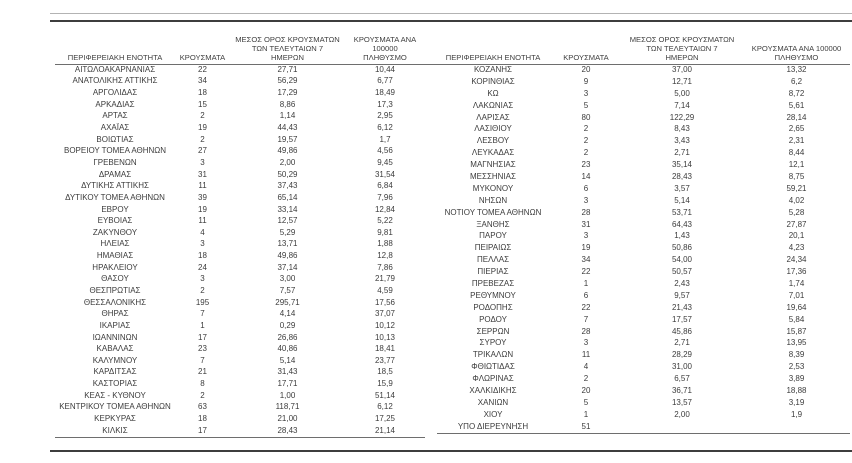 The image size is (852, 463). I want to click on avg7-cell: 31,00, so click(682, 367).